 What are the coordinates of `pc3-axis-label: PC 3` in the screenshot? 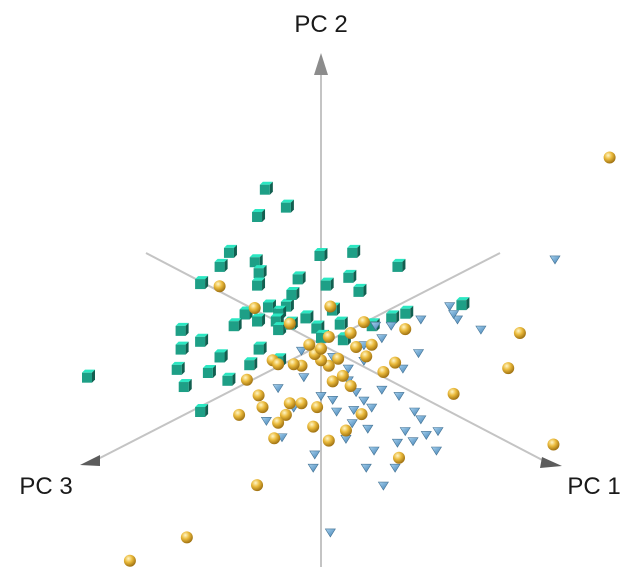 It's located at (45, 486).